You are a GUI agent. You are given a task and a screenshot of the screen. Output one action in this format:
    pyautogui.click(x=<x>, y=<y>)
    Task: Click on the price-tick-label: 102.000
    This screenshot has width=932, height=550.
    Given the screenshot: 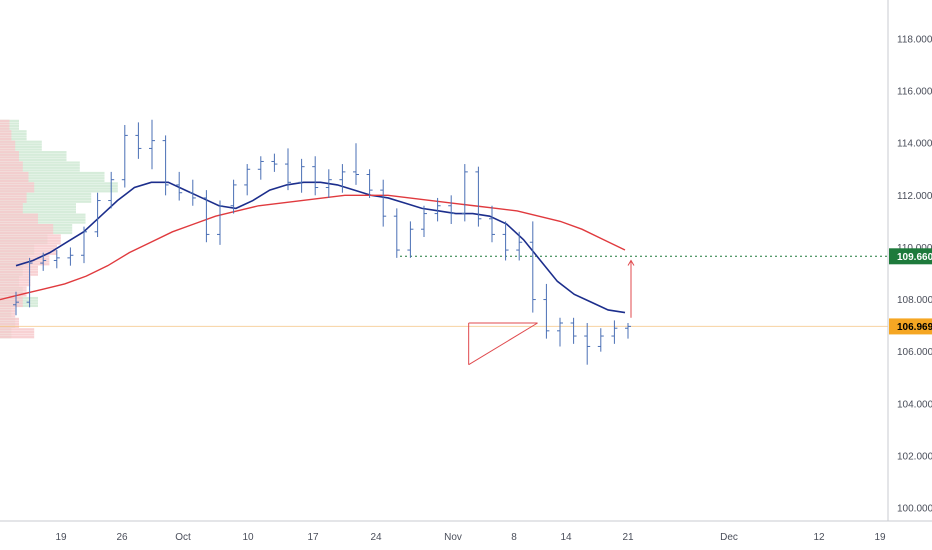 What is the action you would take?
    pyautogui.click(x=914, y=456)
    